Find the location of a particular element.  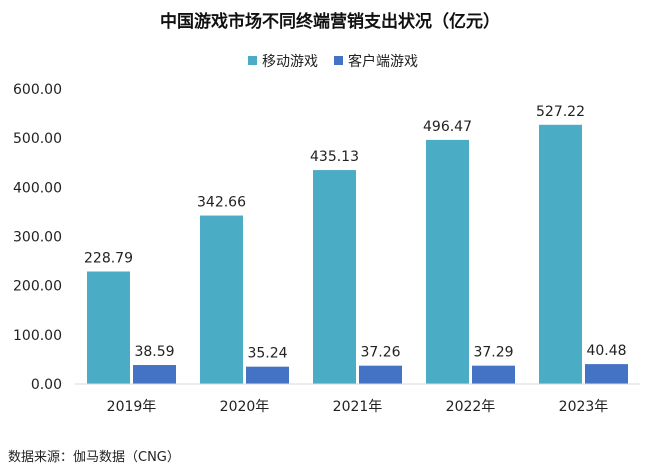

legend-swatch-mobile is located at coordinates (252, 60).